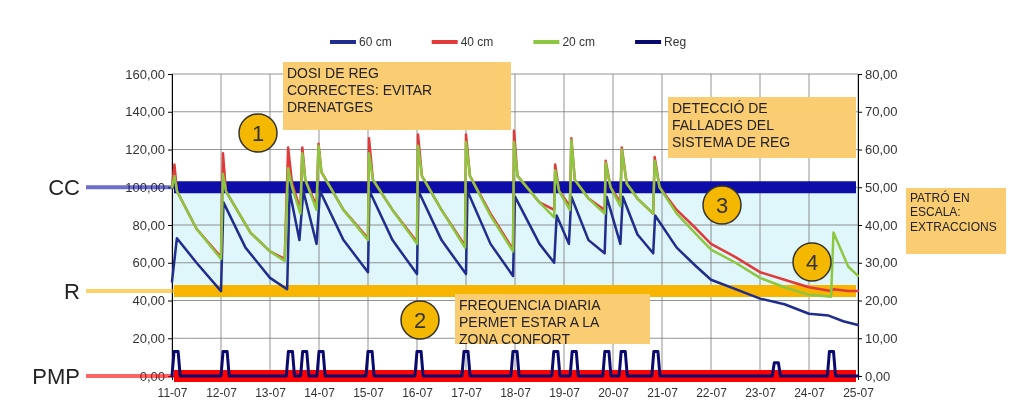 The height and width of the screenshot is (418, 1009). What do you see at coordinates (881, 112) in the screenshot?
I see `y2-tick-label: 70,00` at bounding box center [881, 112].